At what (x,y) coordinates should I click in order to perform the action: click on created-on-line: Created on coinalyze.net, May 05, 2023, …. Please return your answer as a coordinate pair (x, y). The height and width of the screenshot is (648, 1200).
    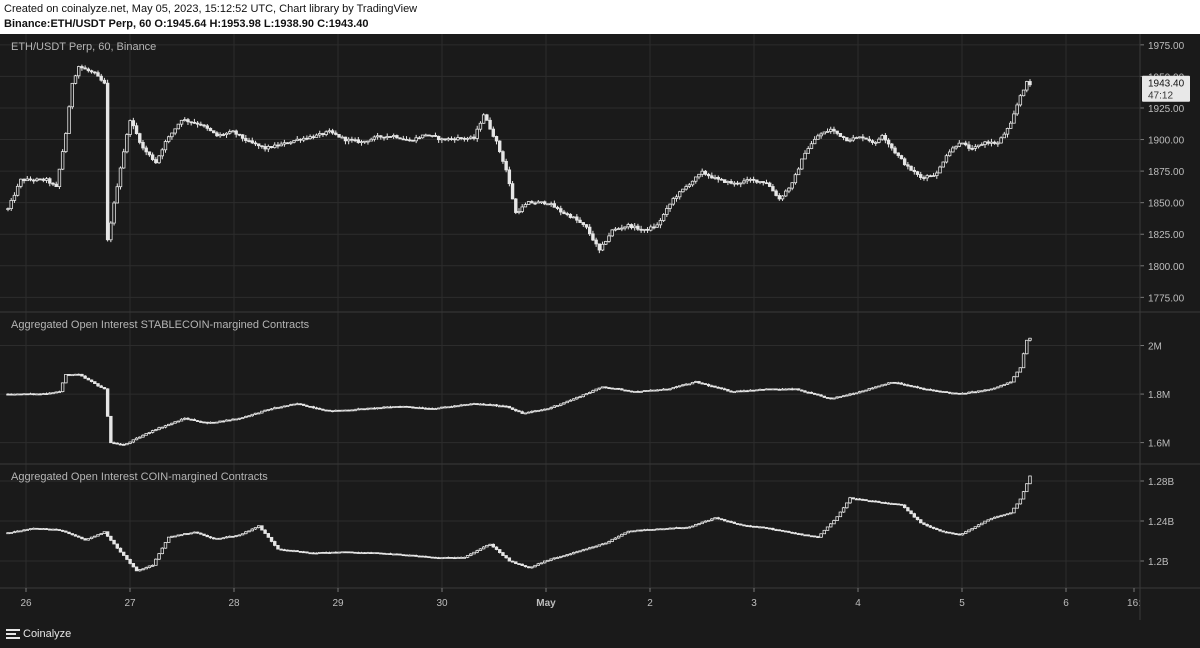
    Looking at the image, I should click on (211, 9).